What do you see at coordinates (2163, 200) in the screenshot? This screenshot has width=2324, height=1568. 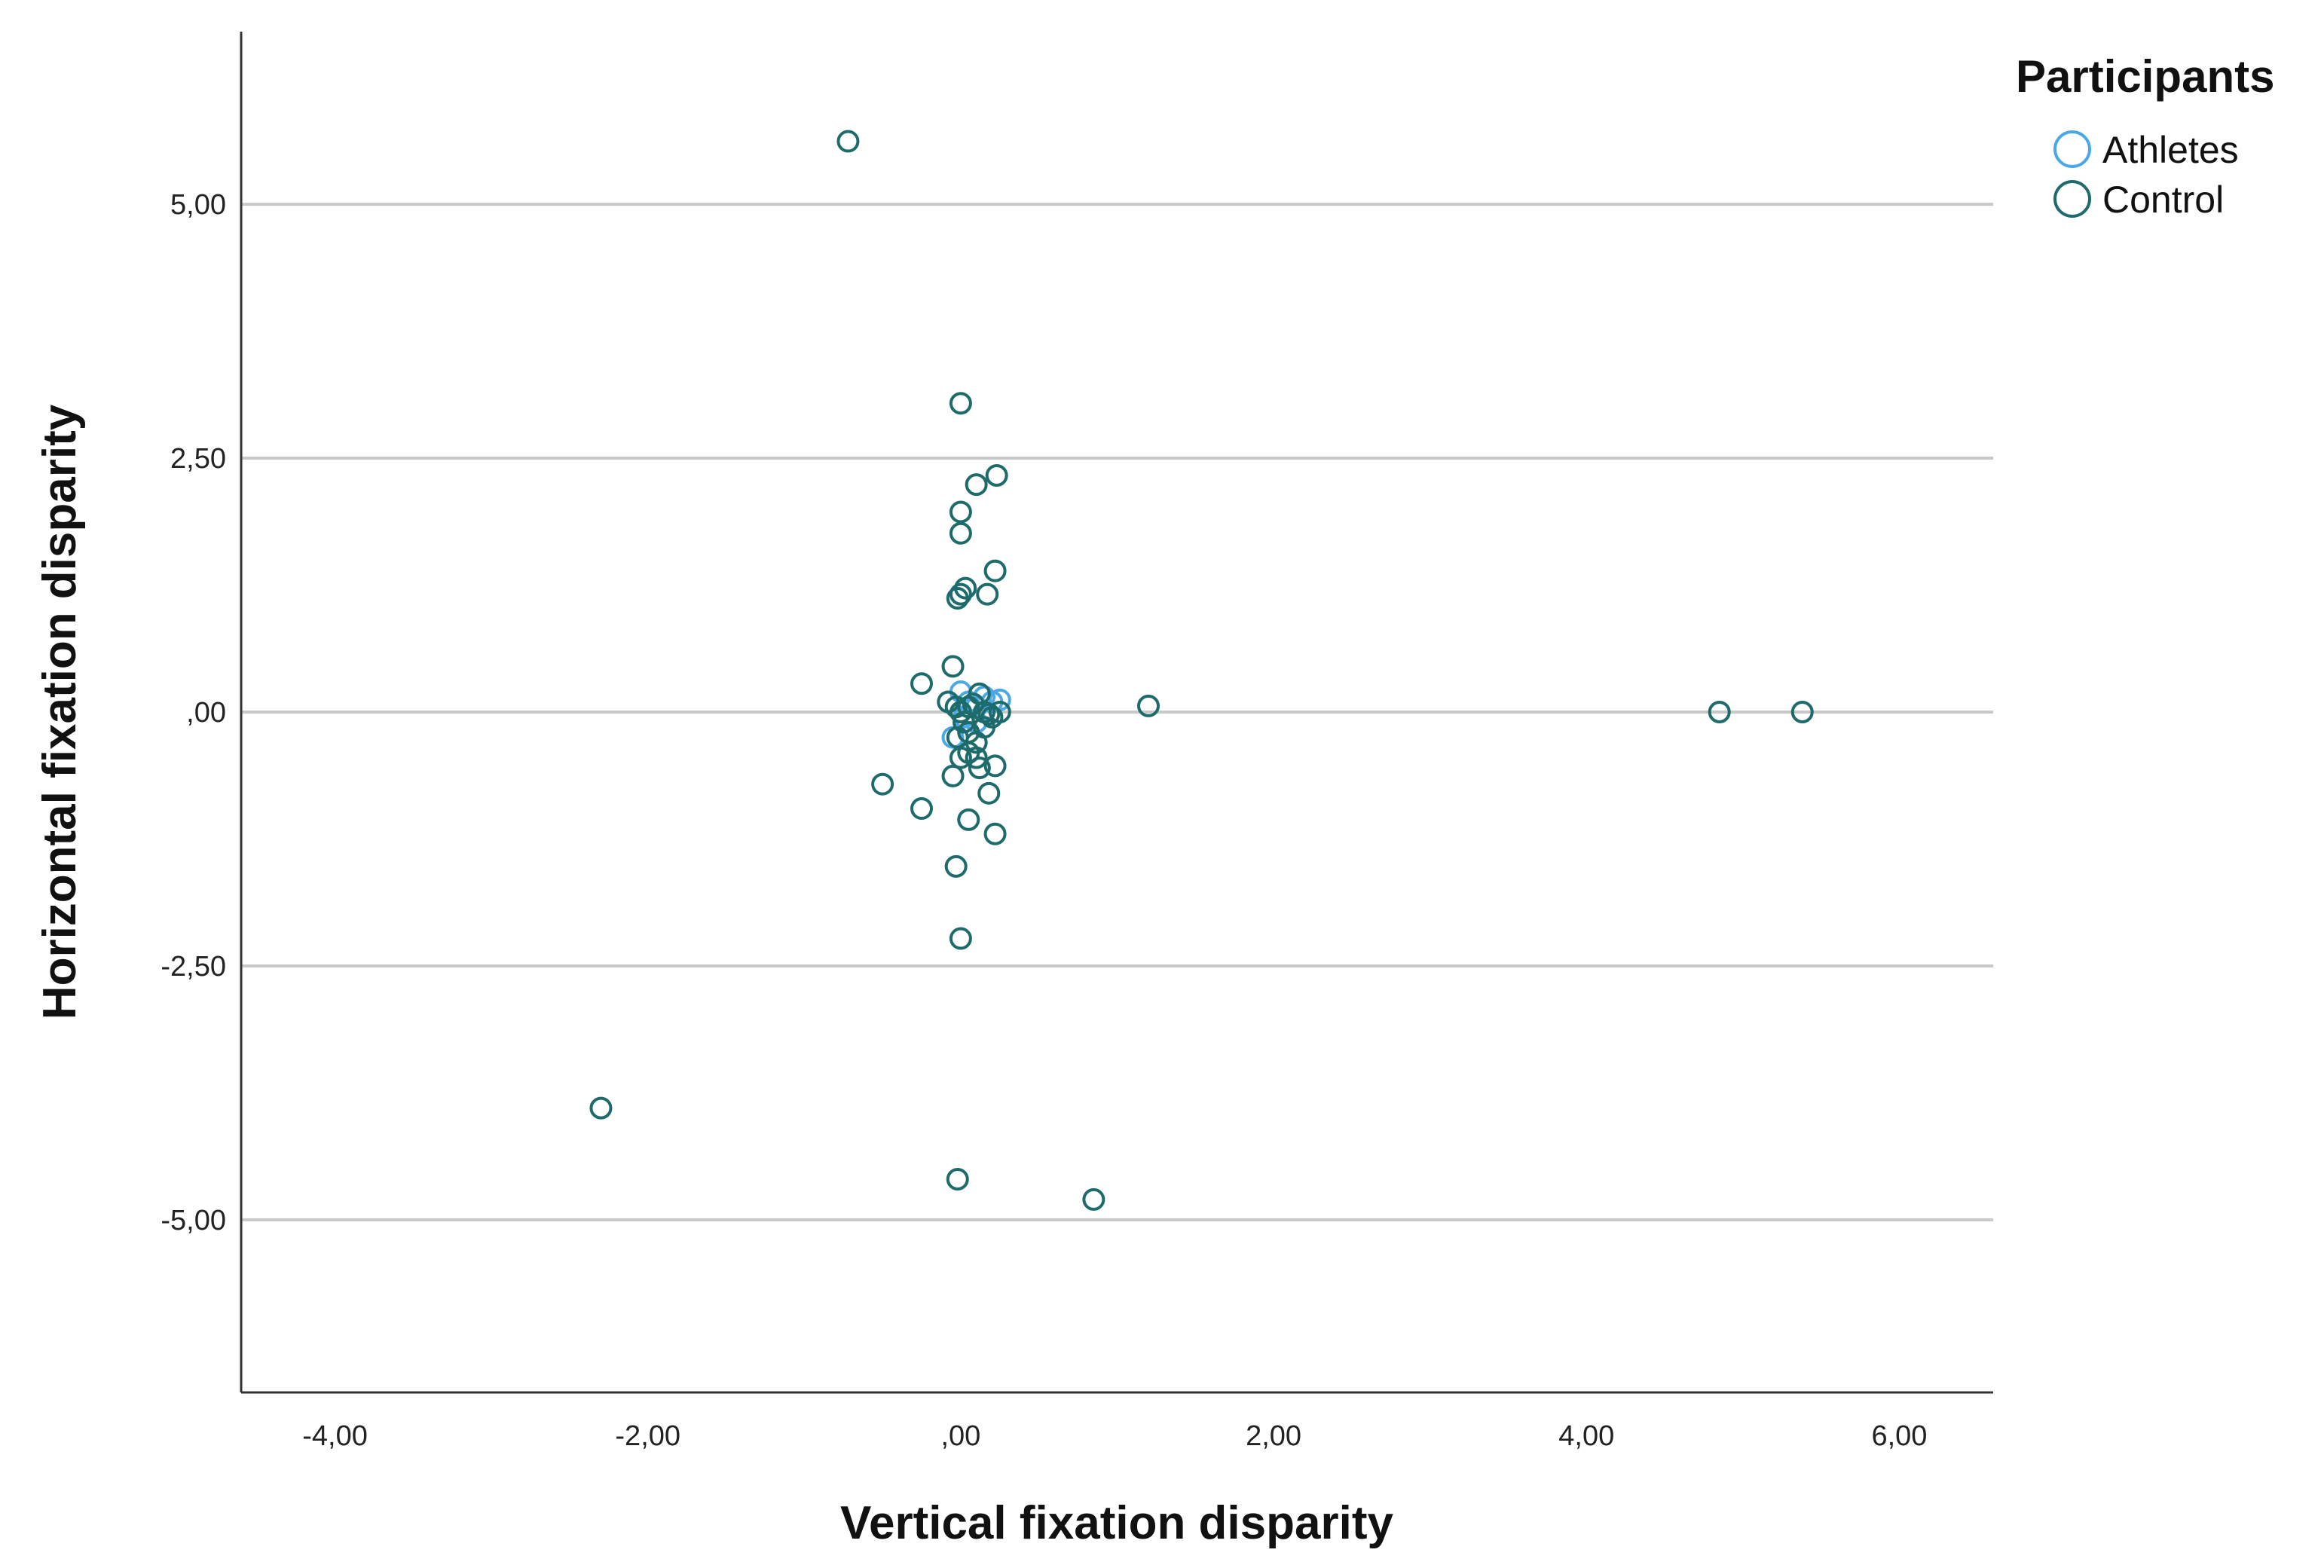 I see `legend-label-control: Control` at bounding box center [2163, 200].